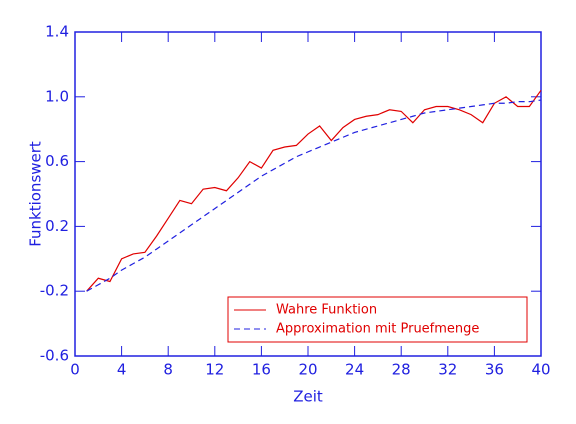 The width and height of the screenshot is (576, 424). Describe the element at coordinates (214, 370) in the screenshot. I see `x-tick-label: 12` at that location.